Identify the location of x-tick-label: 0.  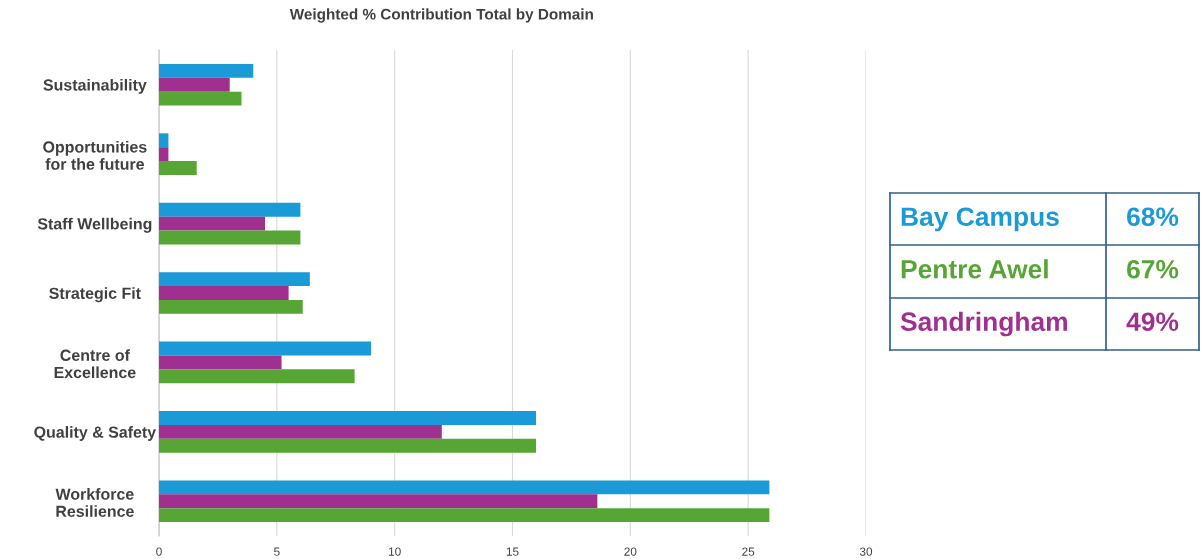
(159, 551).